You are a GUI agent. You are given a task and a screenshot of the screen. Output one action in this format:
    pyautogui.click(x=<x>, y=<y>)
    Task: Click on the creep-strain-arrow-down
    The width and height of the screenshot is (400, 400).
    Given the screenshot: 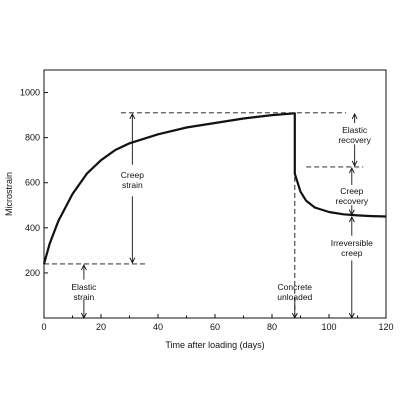 What is the action you would take?
    pyautogui.click(x=132, y=230)
    